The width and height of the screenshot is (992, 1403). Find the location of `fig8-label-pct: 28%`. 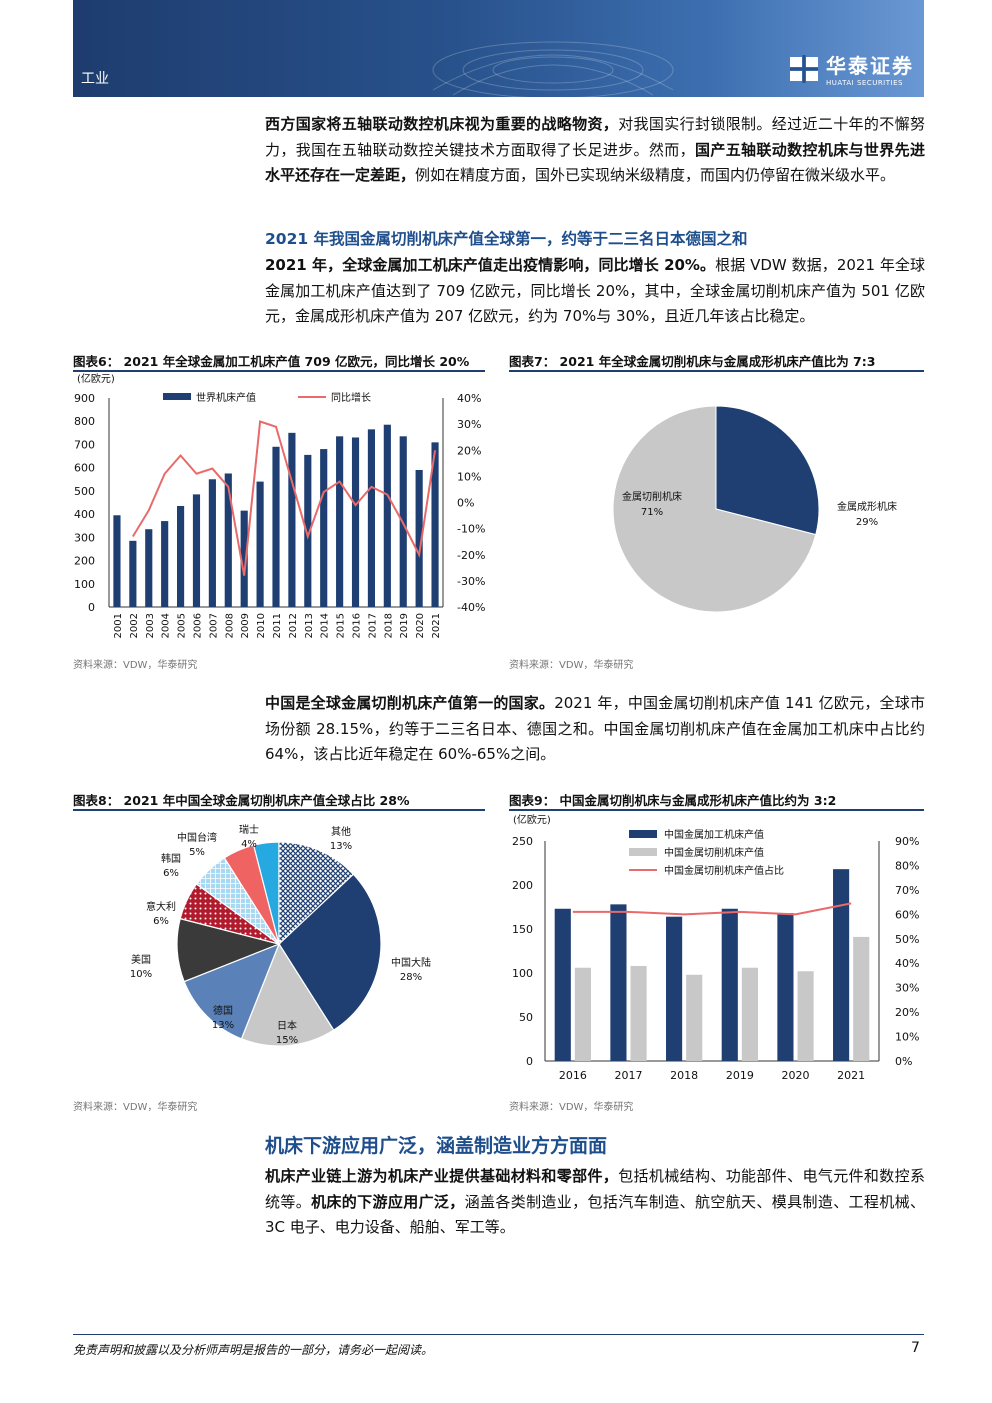

fig8-label-pct: 28% is located at coordinates (411, 977).